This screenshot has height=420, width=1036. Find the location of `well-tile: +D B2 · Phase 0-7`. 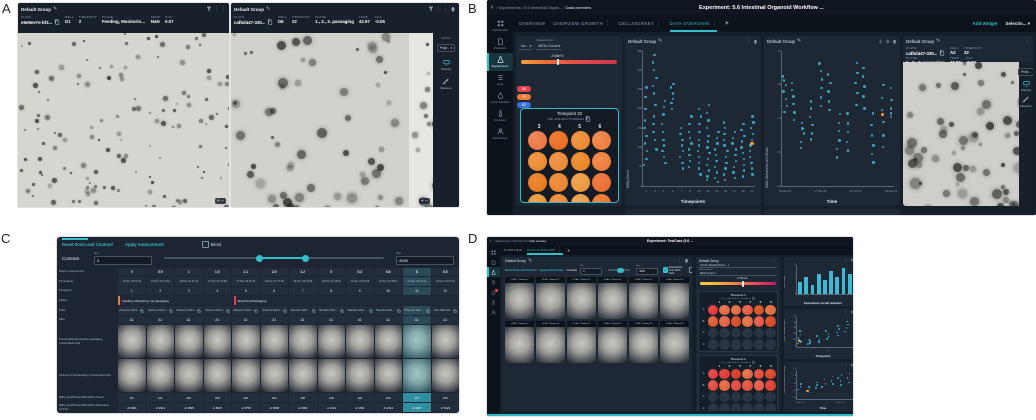

well-tile: +D B2 · Phase 0-7 is located at coordinates (550, 342).